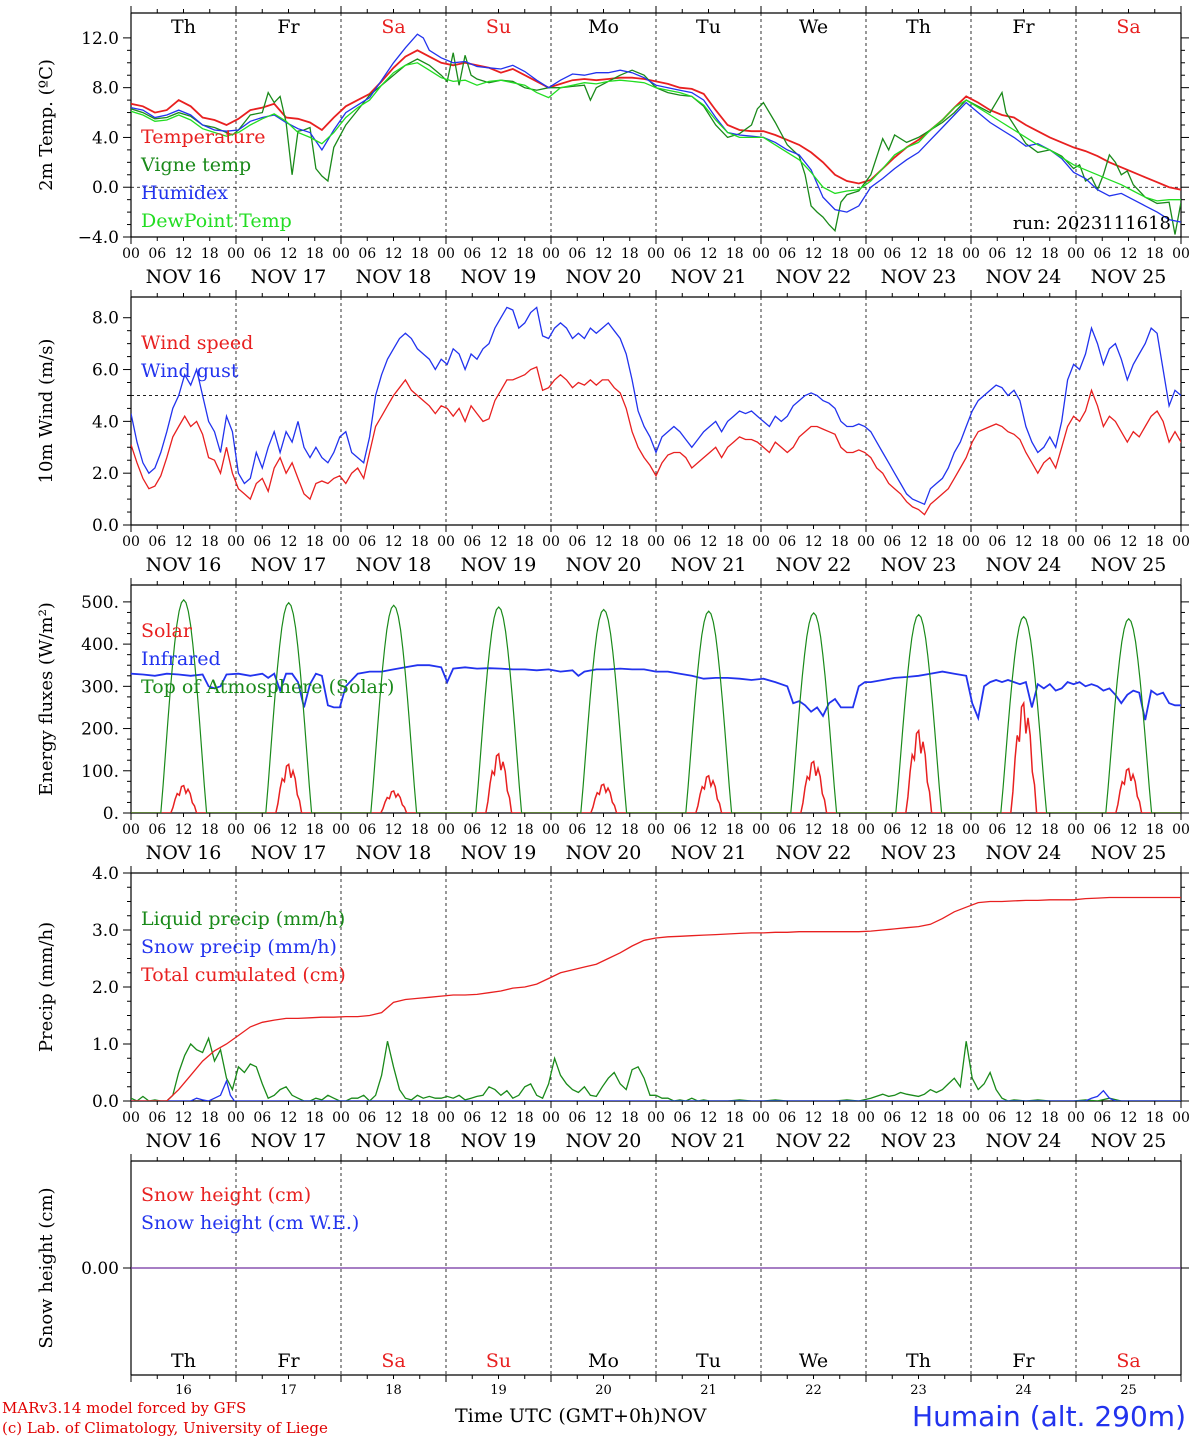 The image size is (1194, 1440). Describe the element at coordinates (288, 1390) in the screenshot. I see `day-number-label: 17` at that location.